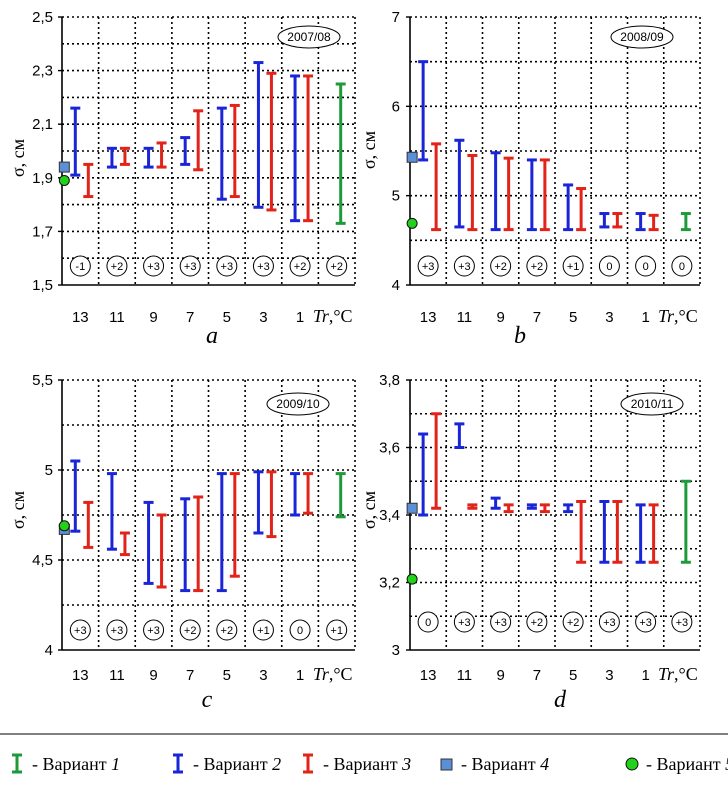  What do you see at coordinates (42, 560) in the screenshot?
I see `y-tick-label: 4,5` at bounding box center [42, 560].